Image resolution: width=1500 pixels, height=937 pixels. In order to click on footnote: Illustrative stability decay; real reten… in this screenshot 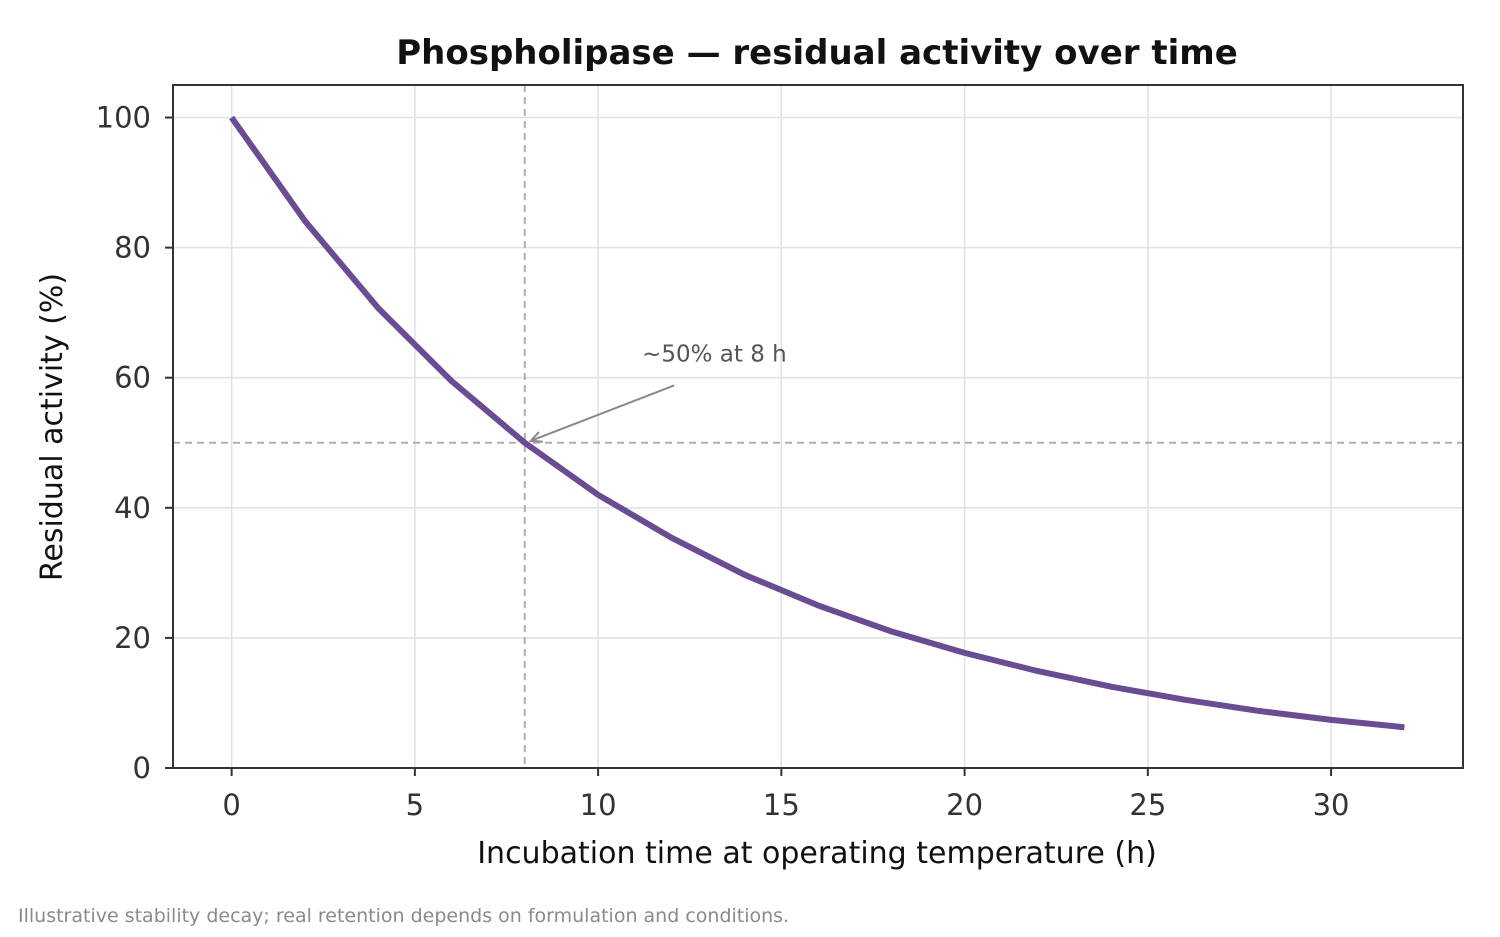, I will do `click(404, 916)`.